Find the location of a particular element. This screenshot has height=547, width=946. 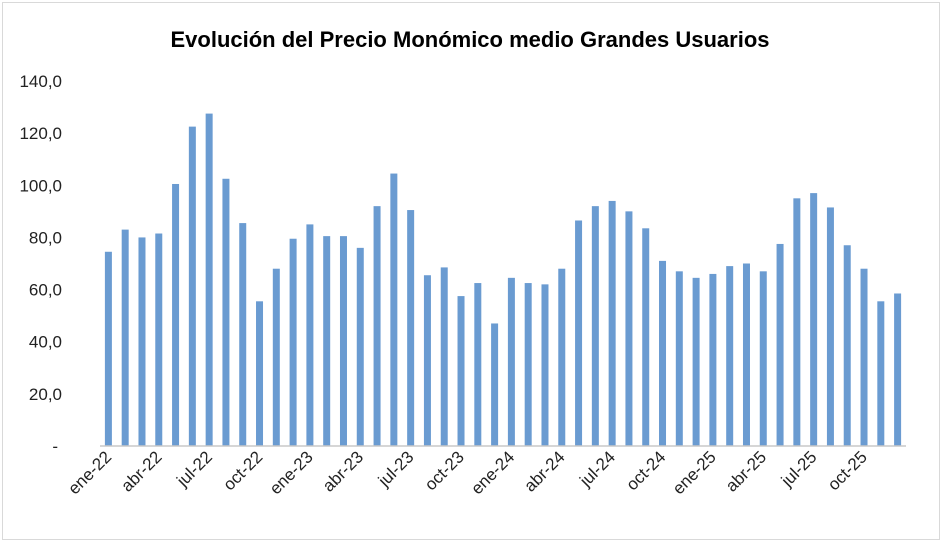

y-tick-label: 80,0 is located at coordinates (45, 237).